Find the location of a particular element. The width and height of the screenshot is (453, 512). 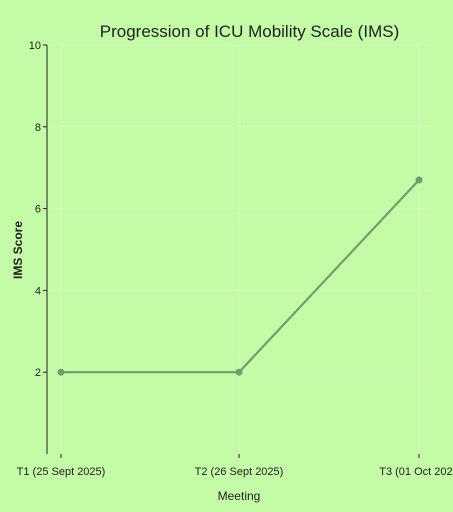

y-tick-label: 10 is located at coordinates (35, 46).